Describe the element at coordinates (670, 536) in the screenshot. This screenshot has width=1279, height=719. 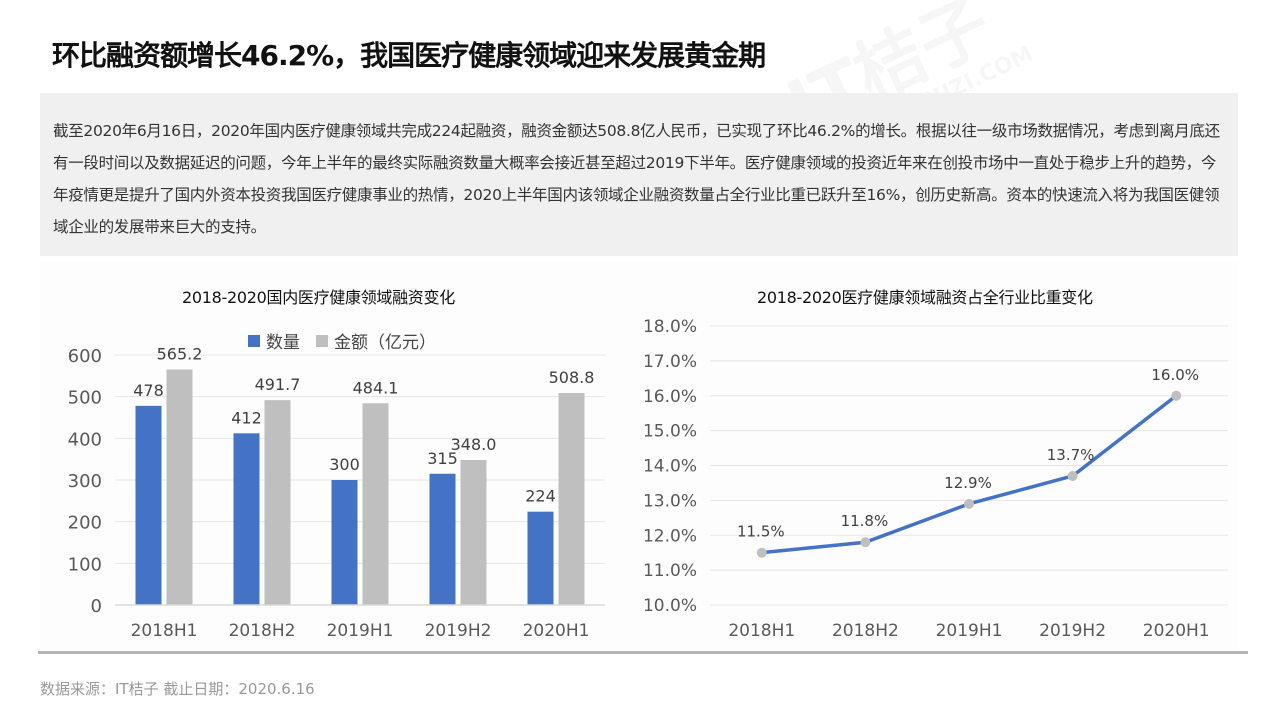
I see `y-tick-label: 12.0%` at that location.